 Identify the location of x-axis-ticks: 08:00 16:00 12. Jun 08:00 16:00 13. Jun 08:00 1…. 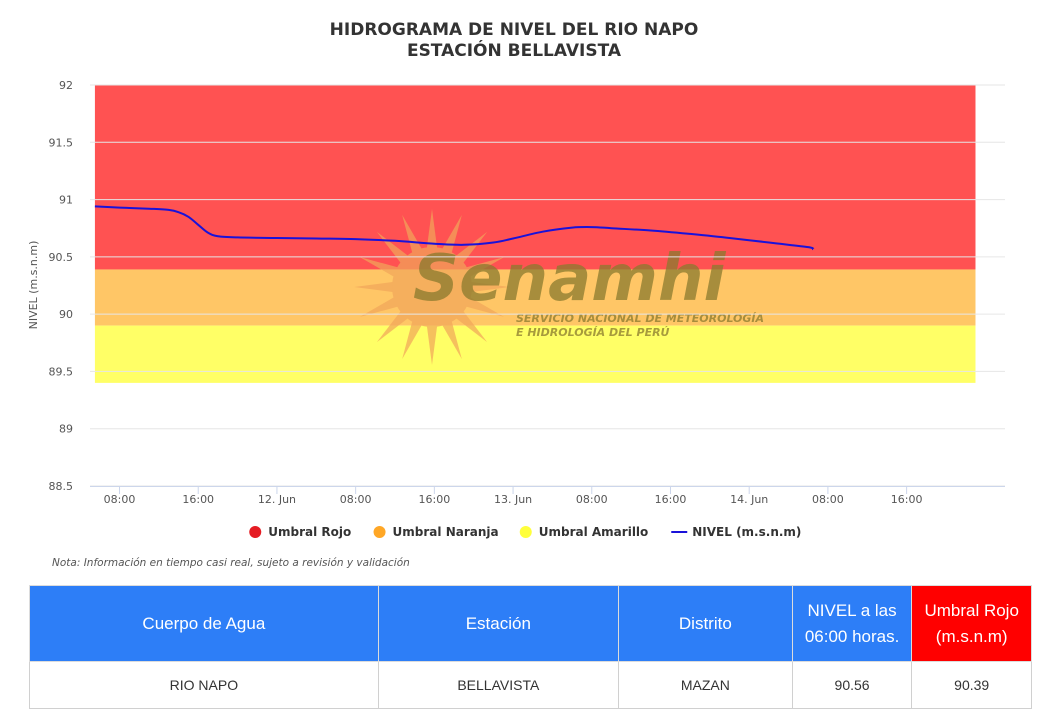
(513, 496).